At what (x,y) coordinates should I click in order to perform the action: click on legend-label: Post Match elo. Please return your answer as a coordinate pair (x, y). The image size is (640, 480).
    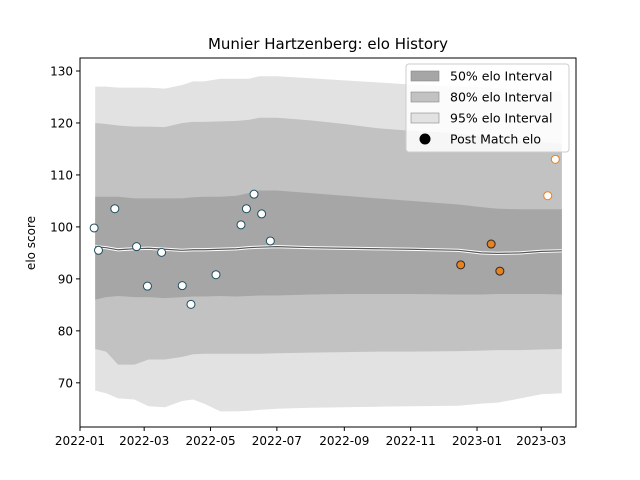
    Looking at the image, I should click on (495, 139).